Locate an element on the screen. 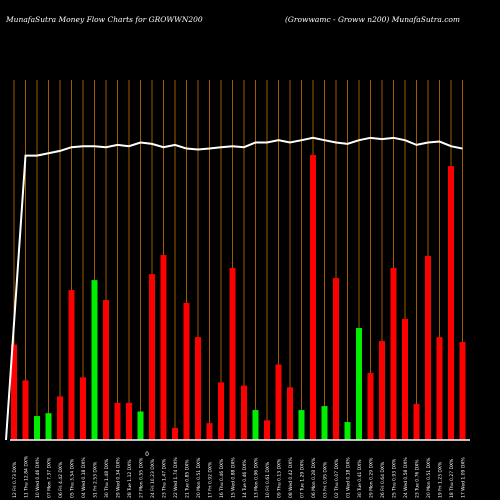 The image size is (500, 500). x-tick-label: 18 Thu 0.27 DX% is located at coordinates (452, 478).